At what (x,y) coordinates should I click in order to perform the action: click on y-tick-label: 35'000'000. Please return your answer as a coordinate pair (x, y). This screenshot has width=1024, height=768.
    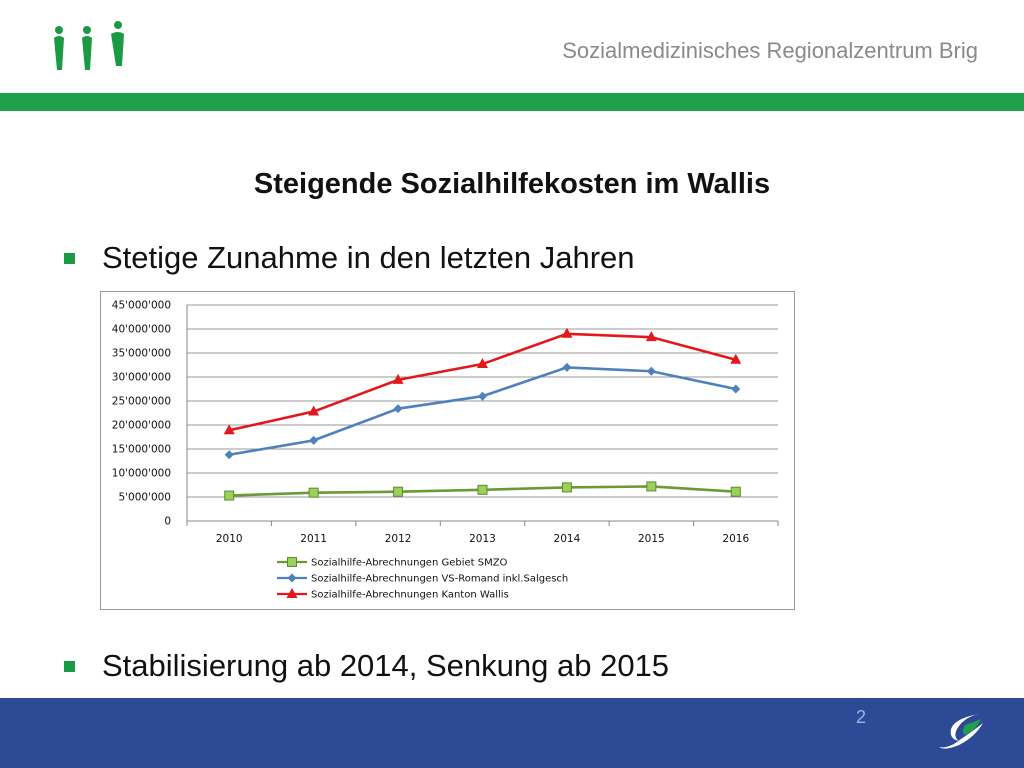
    Looking at the image, I should click on (141, 354).